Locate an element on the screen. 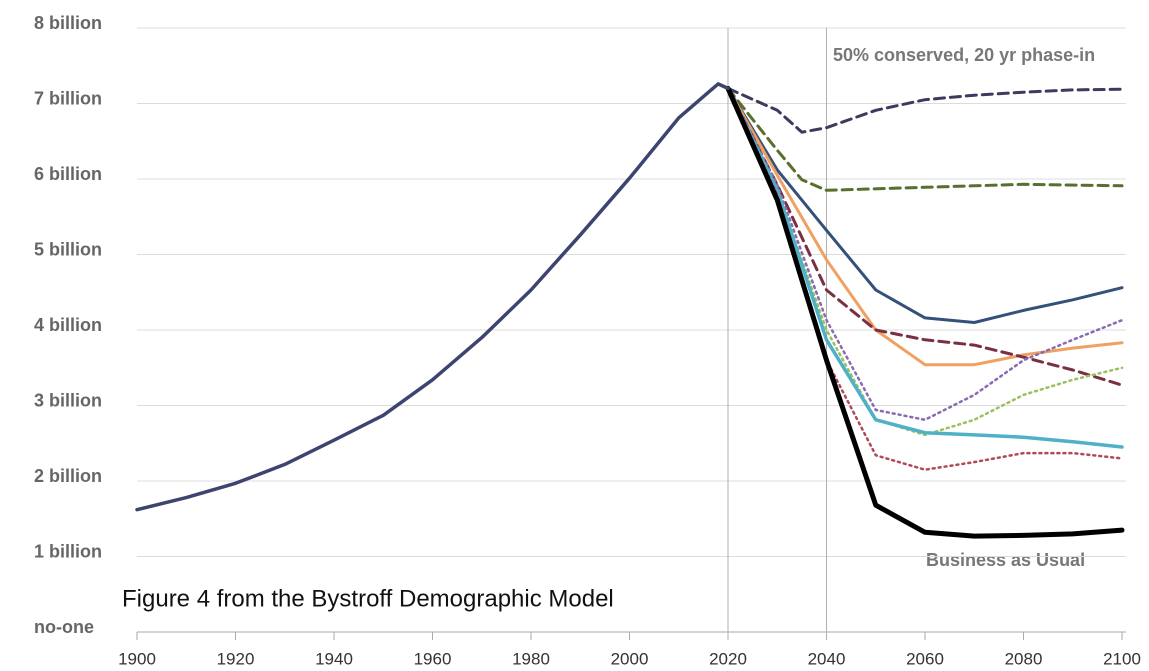  y-tick-label: 6 billion is located at coordinates (68, 174).